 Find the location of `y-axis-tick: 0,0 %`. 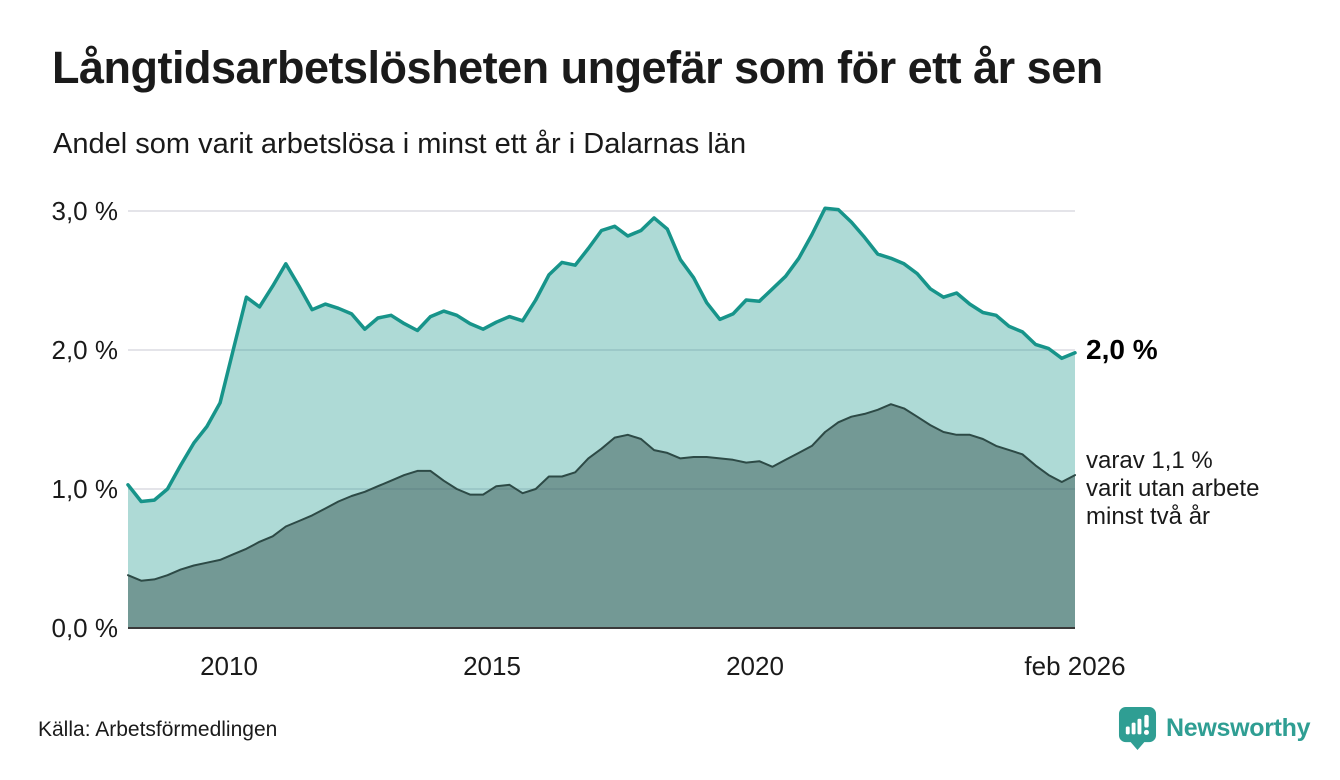

y-axis-tick: 0,0 % is located at coordinates (85, 628).